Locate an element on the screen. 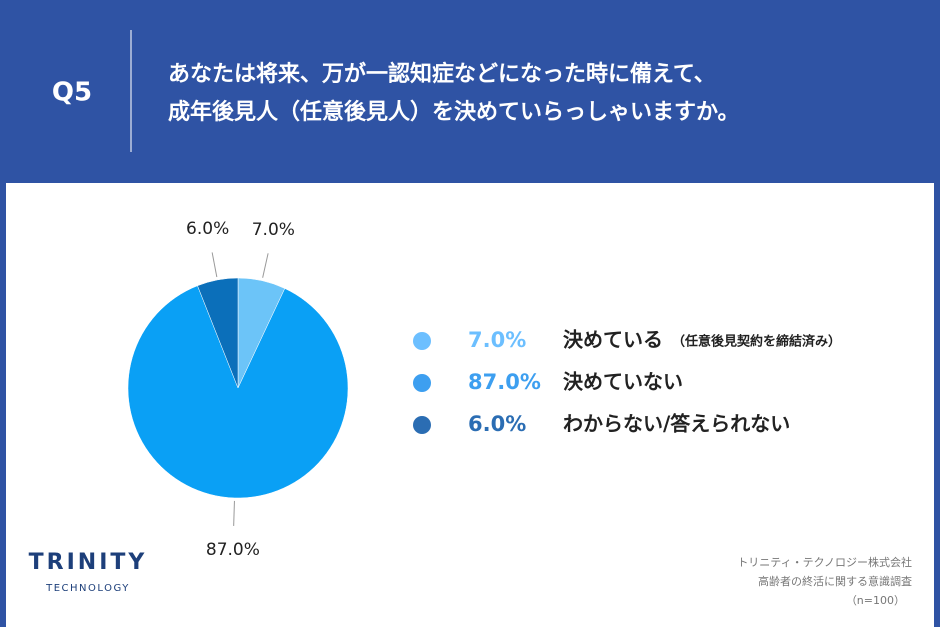 The height and width of the screenshot is (627, 940). legend-value: 87.0% is located at coordinates (504, 382).